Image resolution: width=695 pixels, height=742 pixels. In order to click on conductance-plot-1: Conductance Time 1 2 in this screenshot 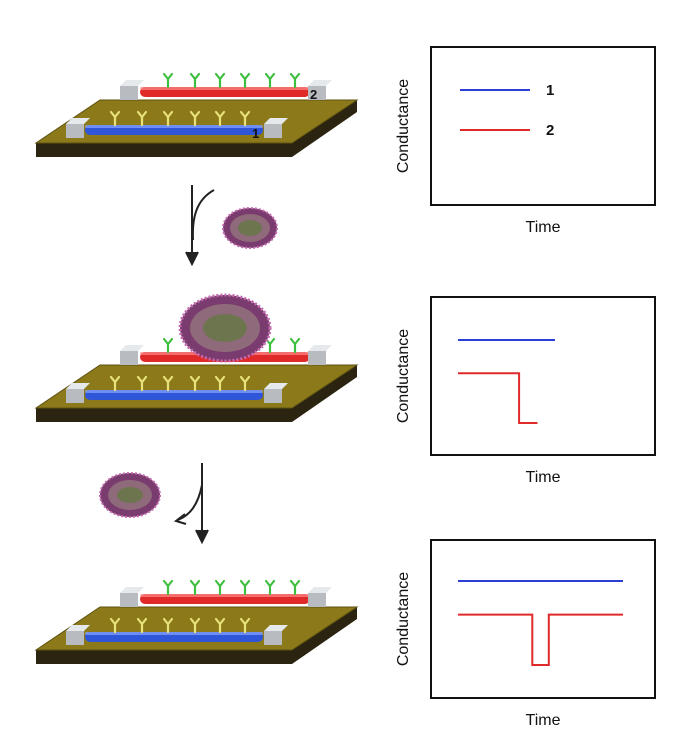, I will do `click(525, 141)`.